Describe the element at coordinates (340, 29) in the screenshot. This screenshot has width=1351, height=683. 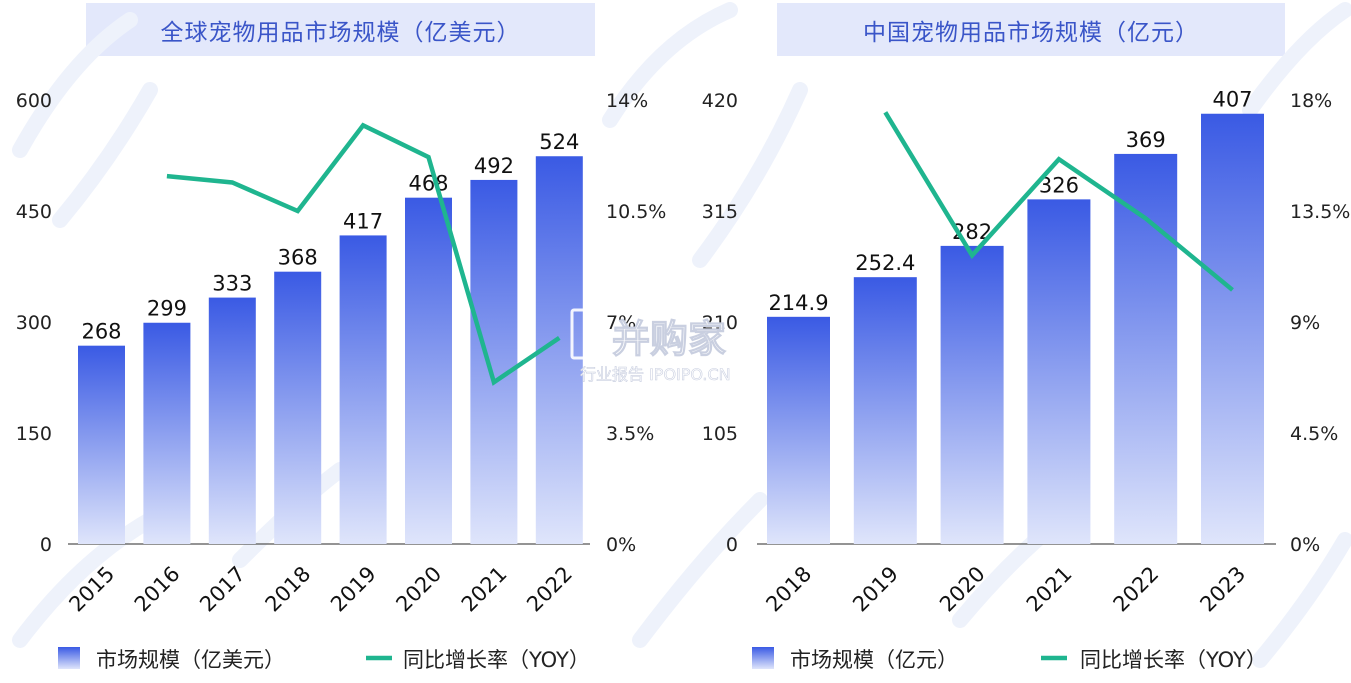
I see `chart-title-global: 全球宠物用品市场规模（亿美元）` at that location.